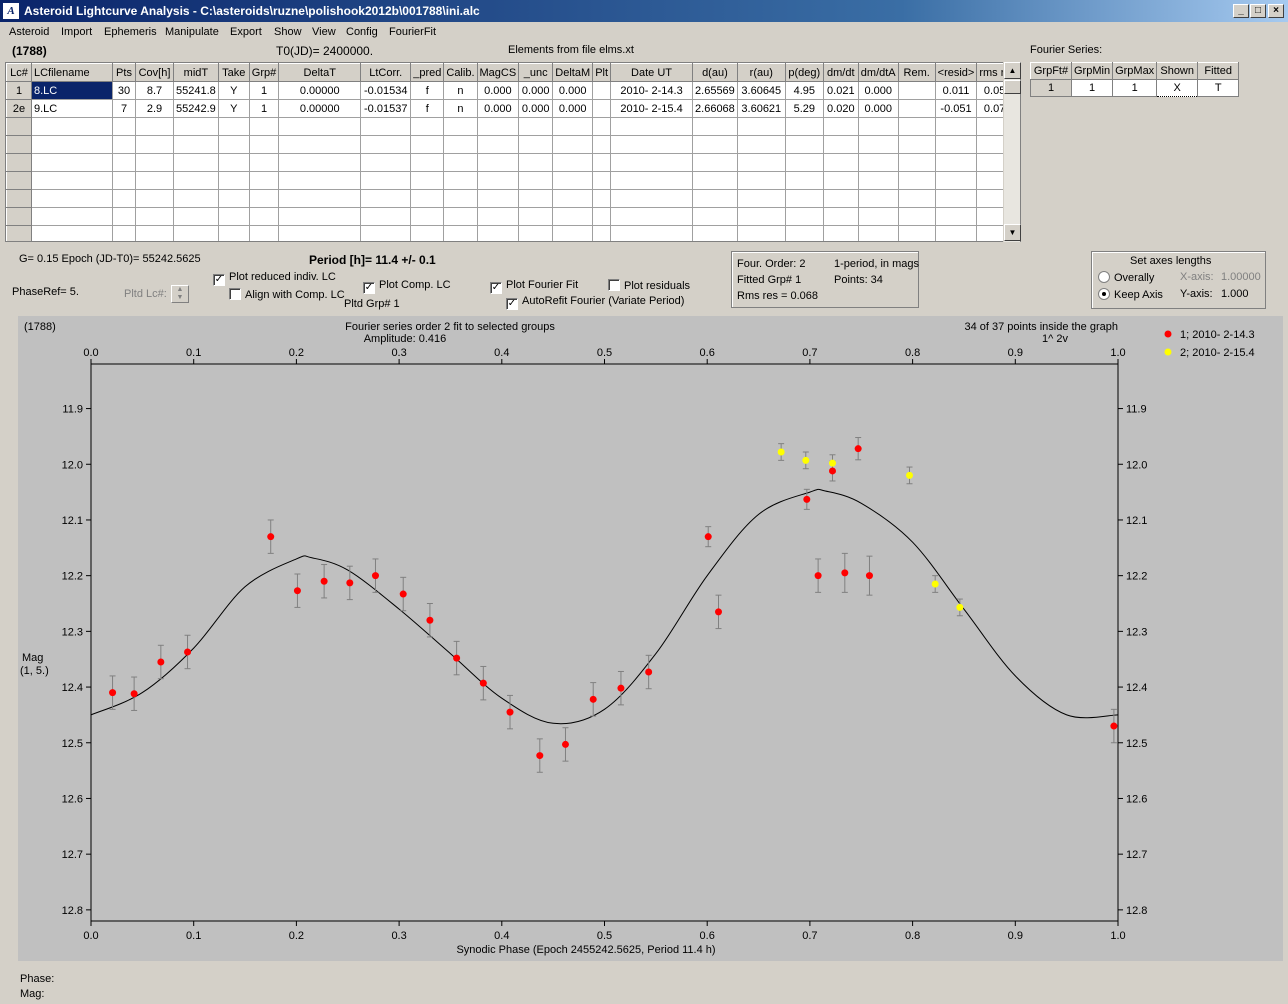  What do you see at coordinates (573, 72) in the screenshot?
I see `grid-column-header: DeltaM` at bounding box center [573, 72].